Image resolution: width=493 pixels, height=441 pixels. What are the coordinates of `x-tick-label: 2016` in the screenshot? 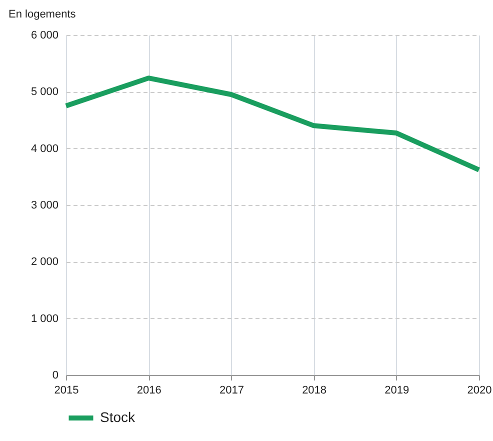 It's located at (149, 390).